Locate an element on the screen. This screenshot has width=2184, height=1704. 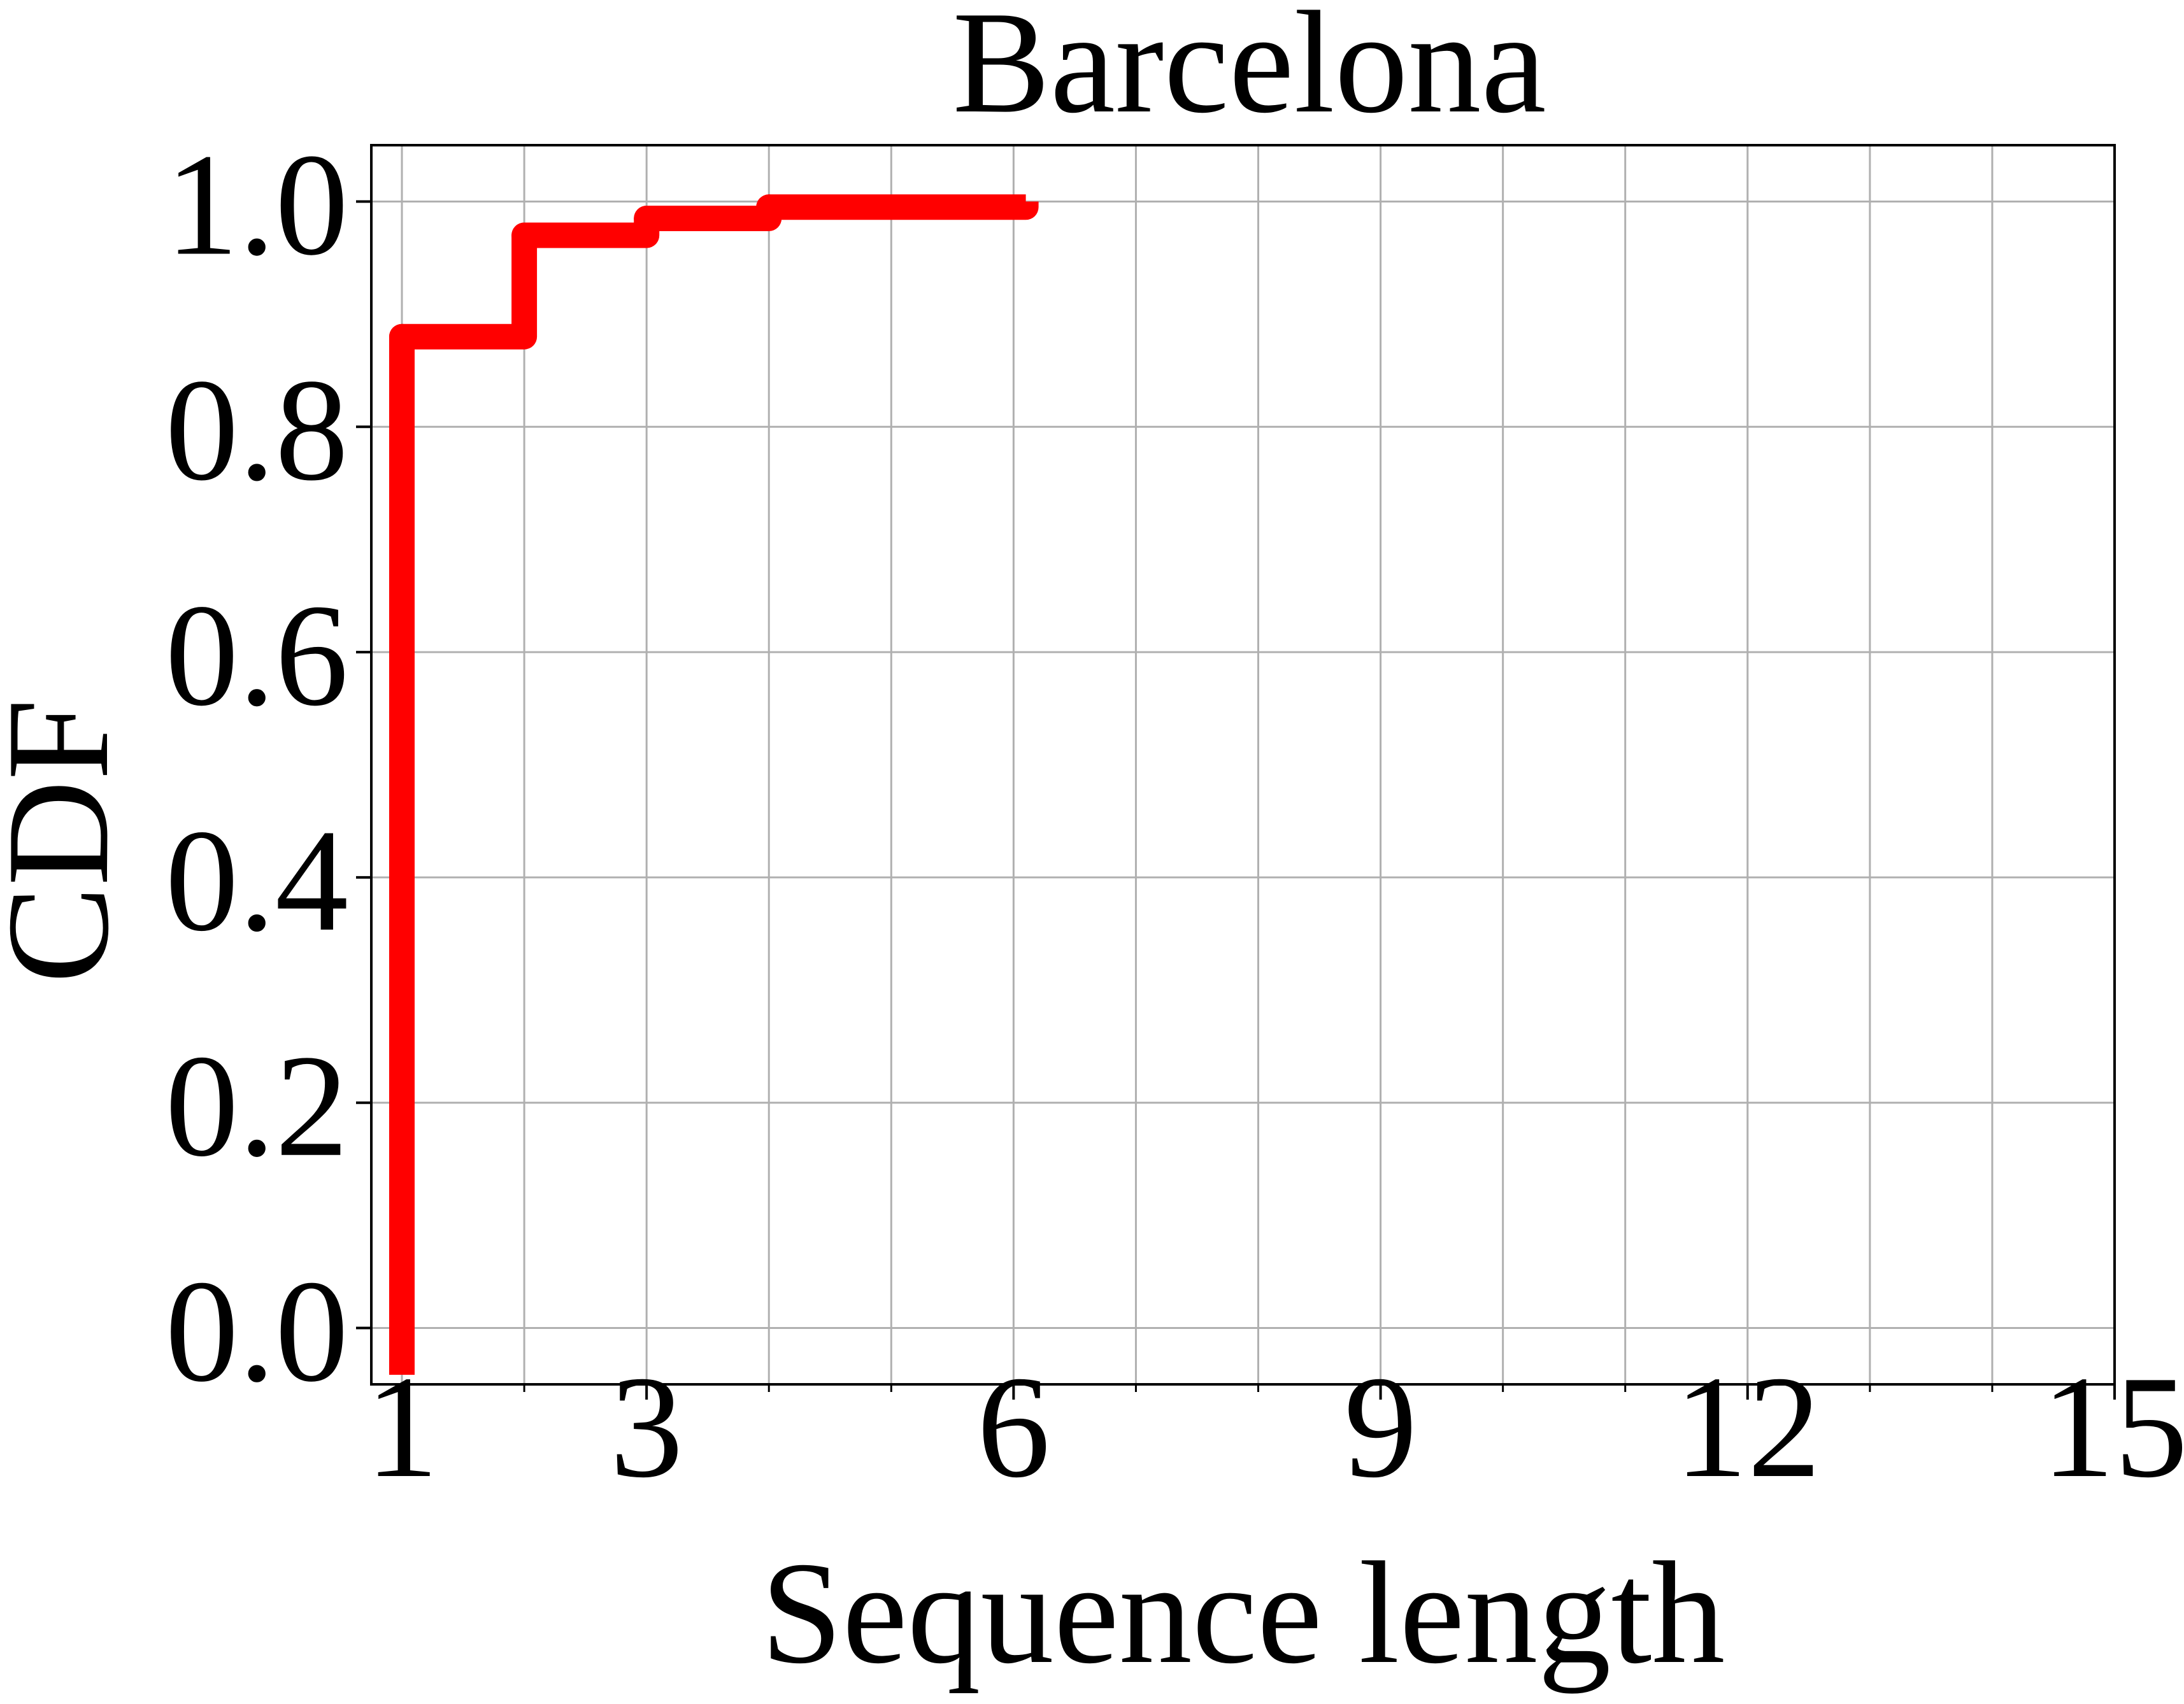
y-tick-label-0_4: 0.4 is located at coordinates (257, 880).